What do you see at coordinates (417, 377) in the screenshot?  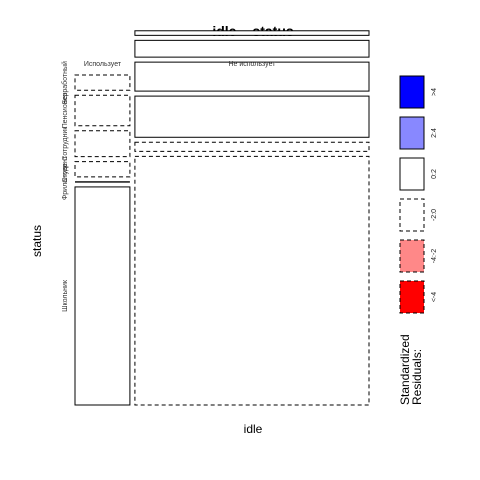 I see `legend-title-line-2: Residuals:` at bounding box center [417, 377].